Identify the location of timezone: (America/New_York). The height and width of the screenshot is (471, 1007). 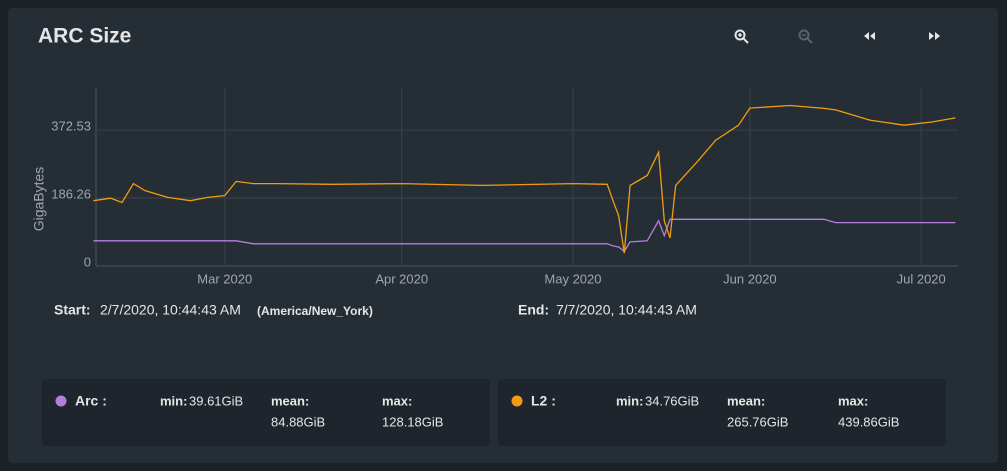
(315, 311).